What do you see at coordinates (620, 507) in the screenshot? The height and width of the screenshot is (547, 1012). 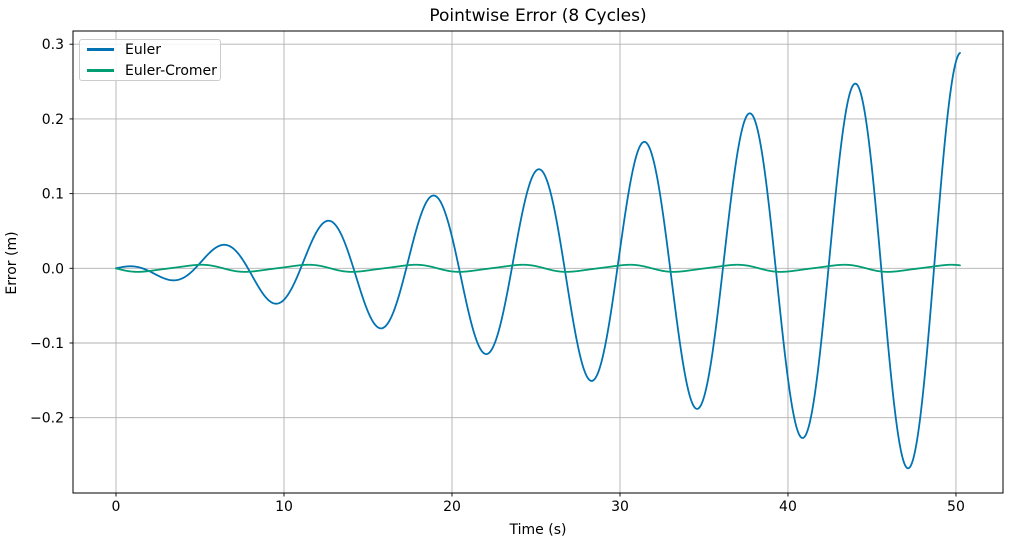 I see `x-tick-label: 30` at bounding box center [620, 507].